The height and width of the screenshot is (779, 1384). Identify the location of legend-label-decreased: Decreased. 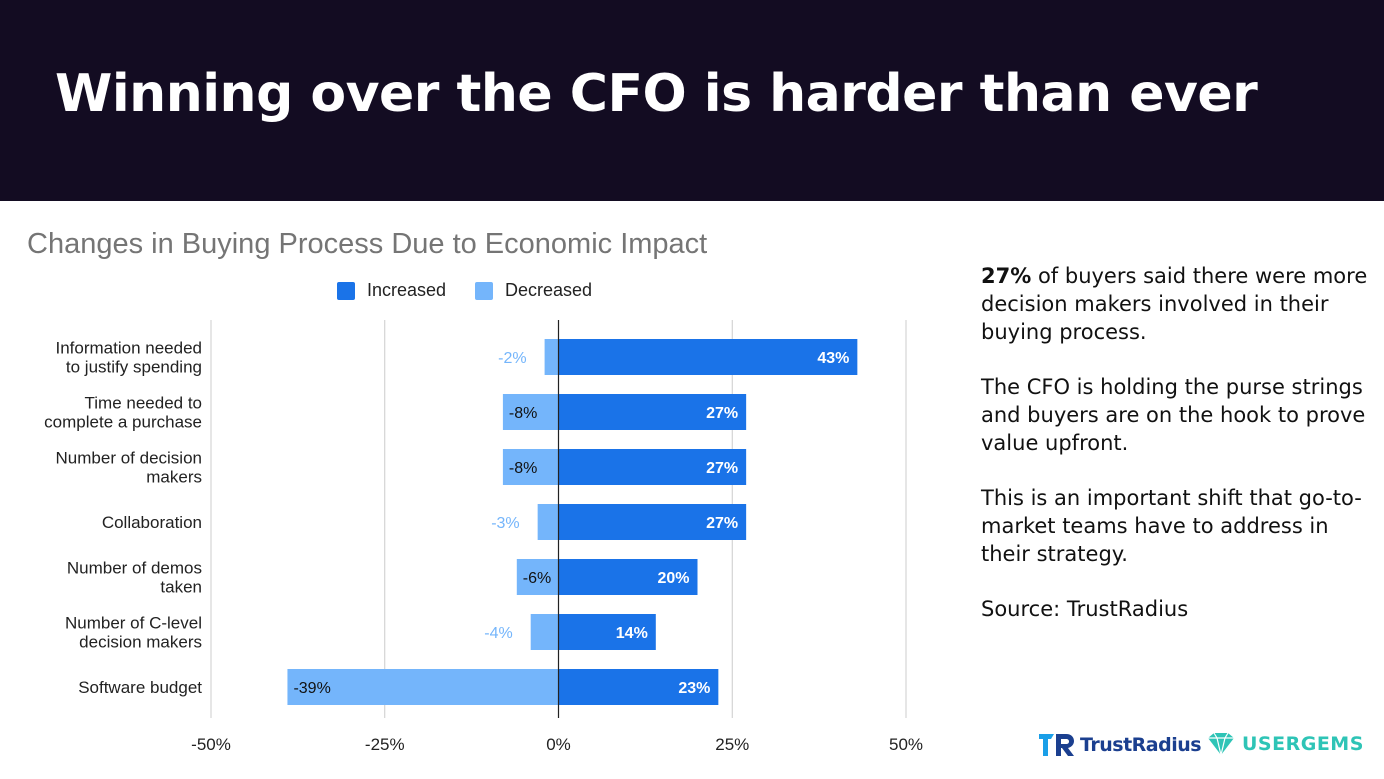
(549, 290).